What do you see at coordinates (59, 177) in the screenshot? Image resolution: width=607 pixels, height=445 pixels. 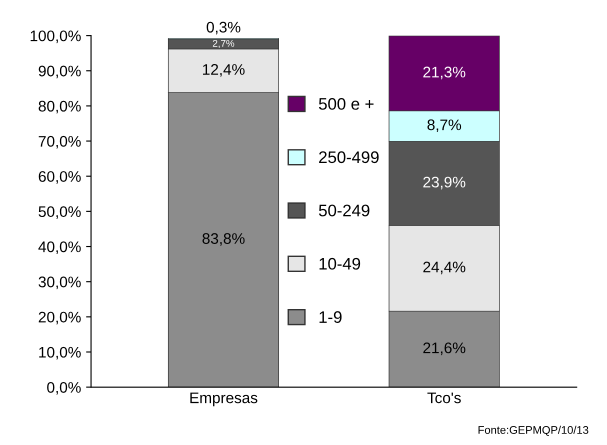 I see `y-tick-label: 60,0%` at bounding box center [59, 177].